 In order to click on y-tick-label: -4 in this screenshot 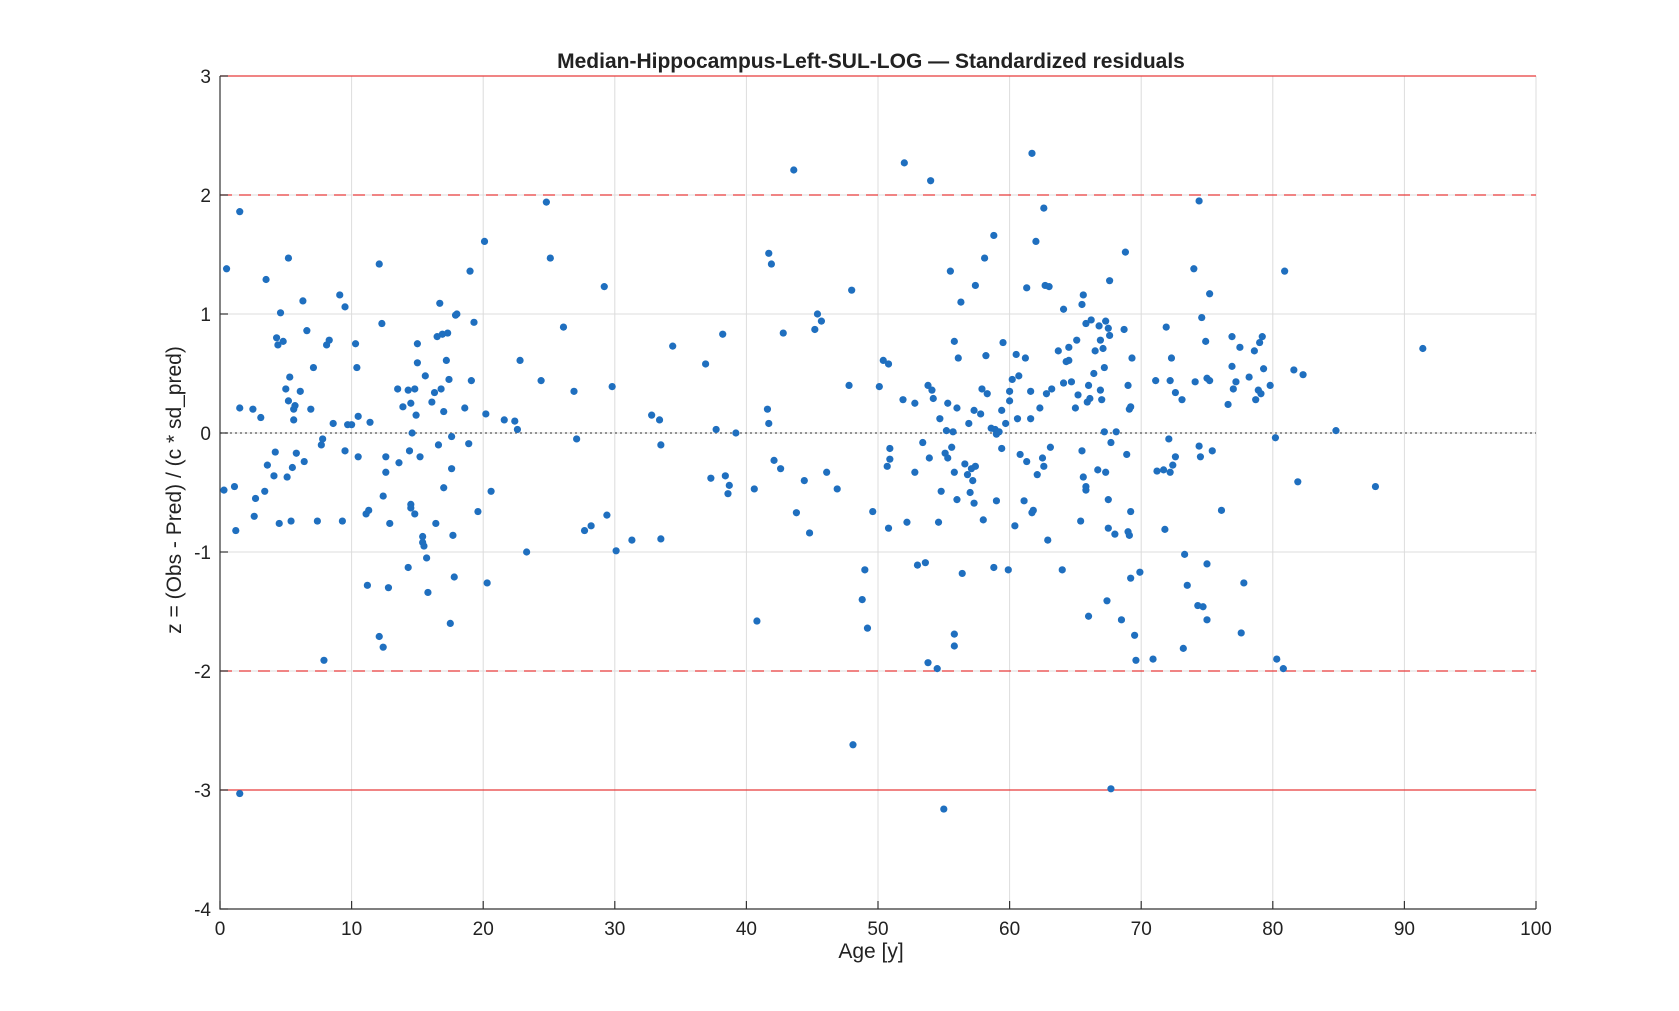, I will do `click(202, 910)`.